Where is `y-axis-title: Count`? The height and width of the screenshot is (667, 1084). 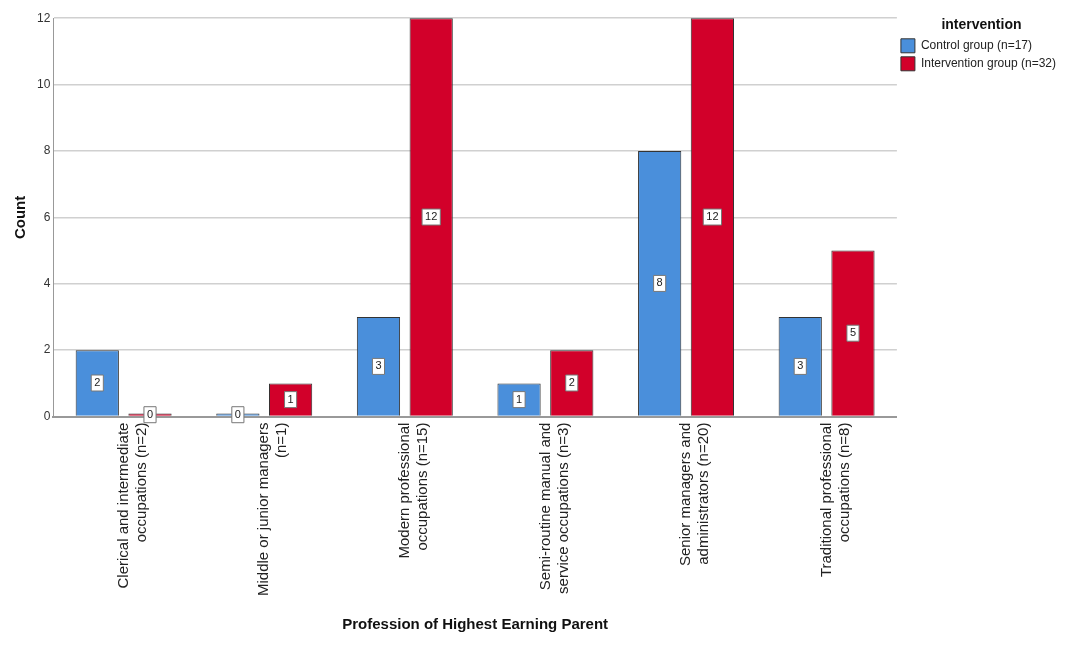 y-axis-title: Count is located at coordinates (20, 217).